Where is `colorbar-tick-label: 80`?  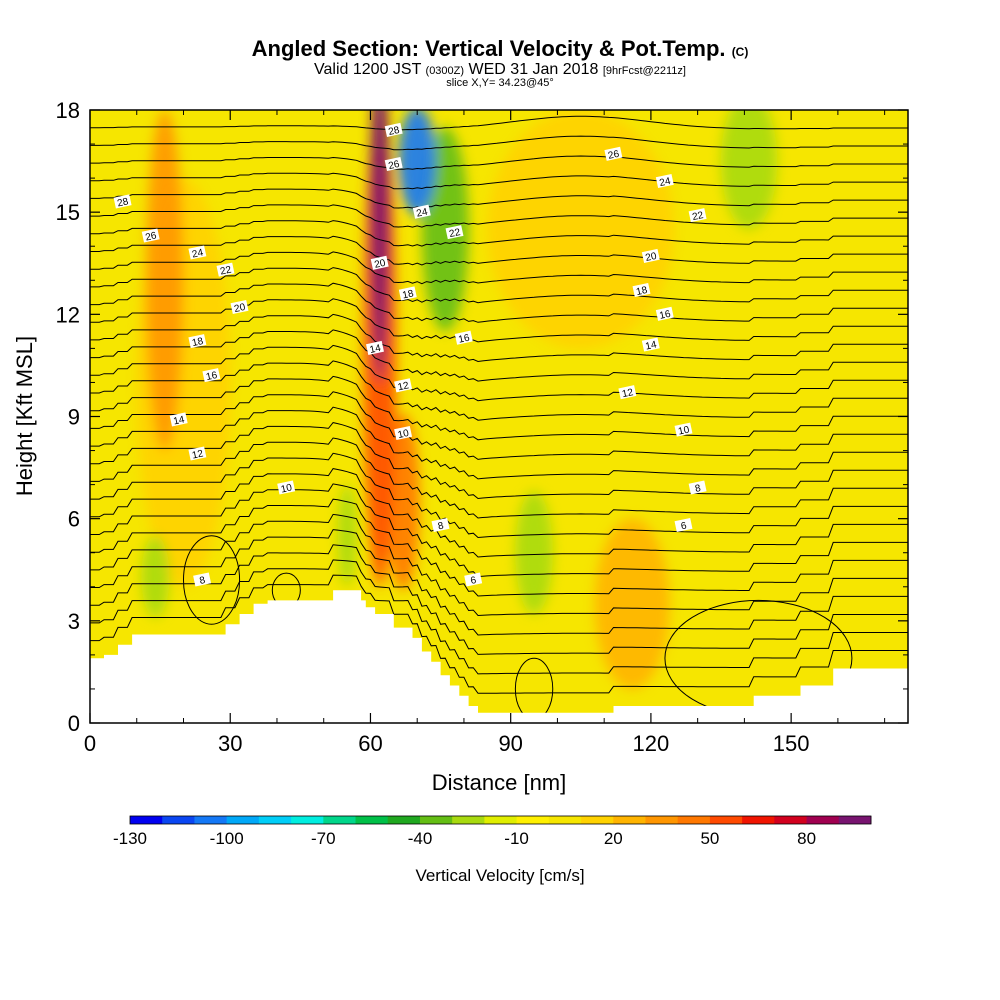 colorbar-tick-label: 80 is located at coordinates (806, 838).